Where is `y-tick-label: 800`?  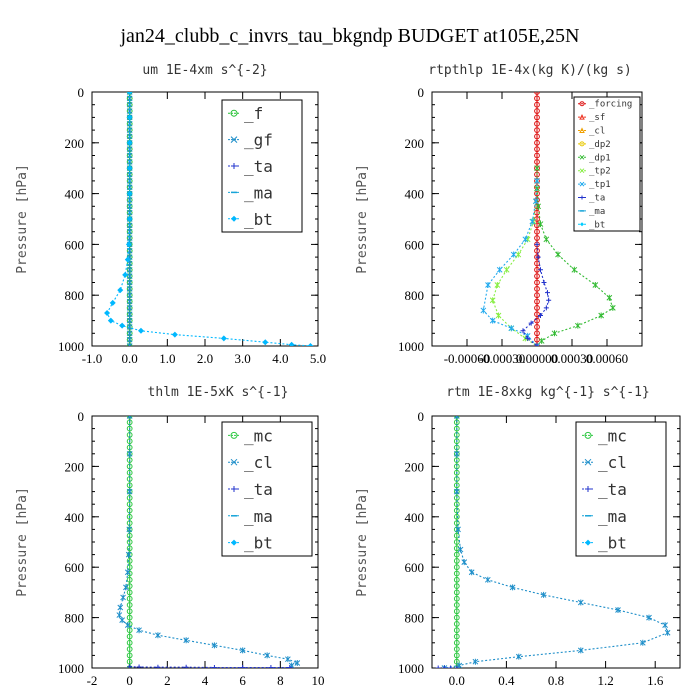
y-tick-label: 800 is located at coordinates (75, 618).